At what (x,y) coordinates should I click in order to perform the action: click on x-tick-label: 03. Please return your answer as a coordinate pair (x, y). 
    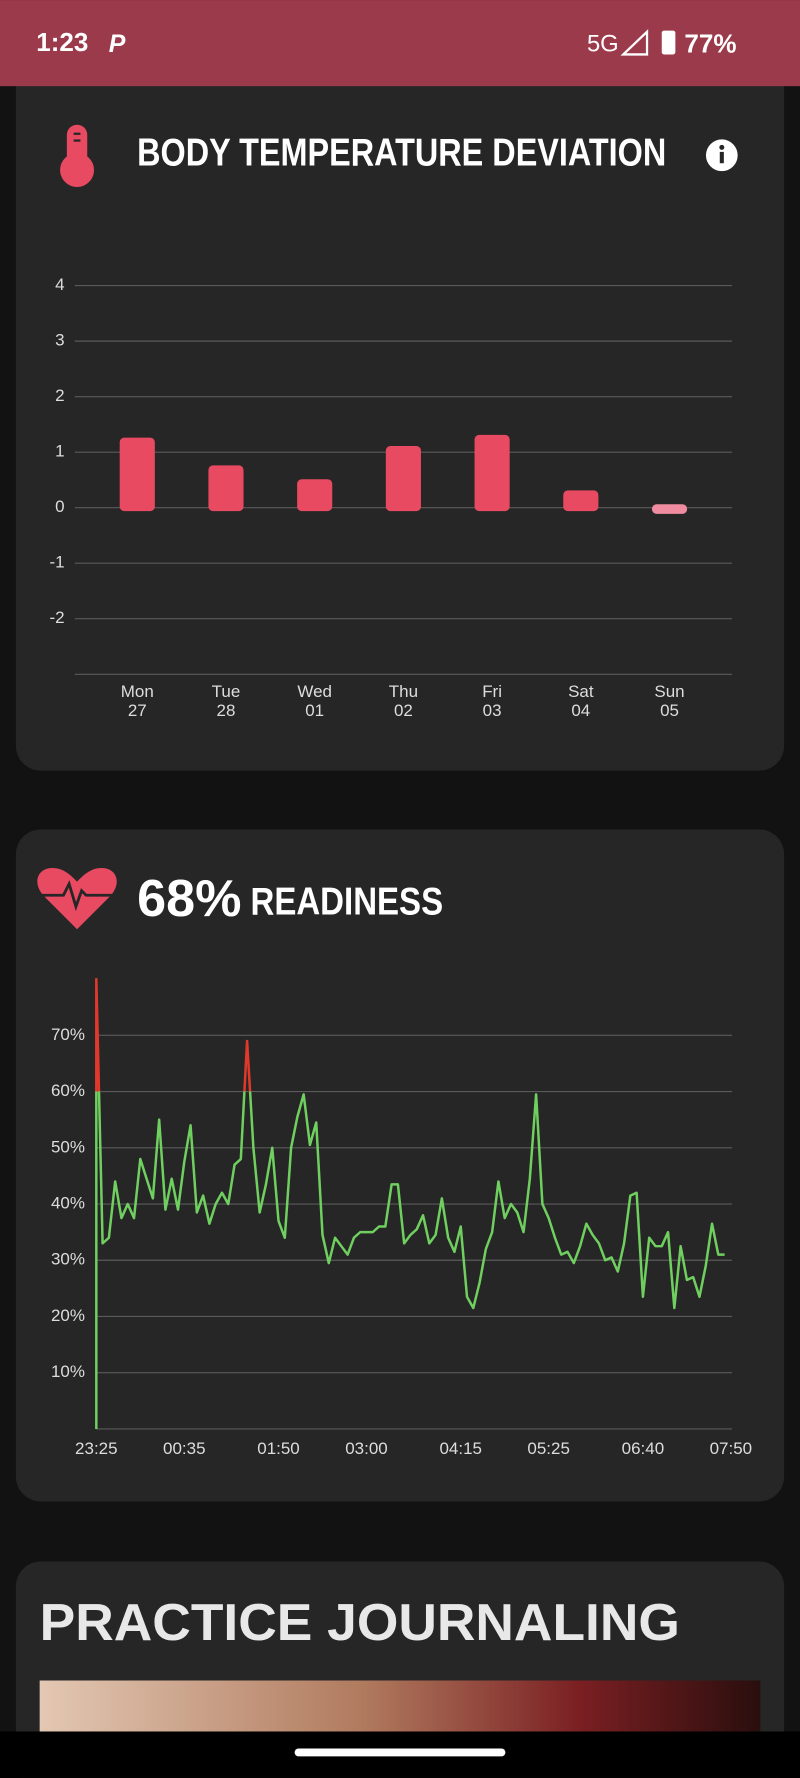
    Looking at the image, I should click on (492, 710).